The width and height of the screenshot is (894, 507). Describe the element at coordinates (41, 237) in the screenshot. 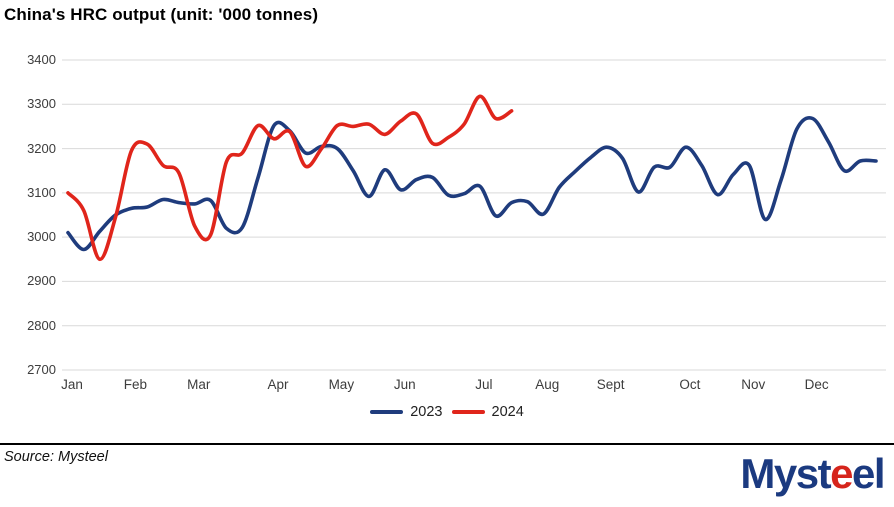

I see `y-tick-label: 3000` at that location.